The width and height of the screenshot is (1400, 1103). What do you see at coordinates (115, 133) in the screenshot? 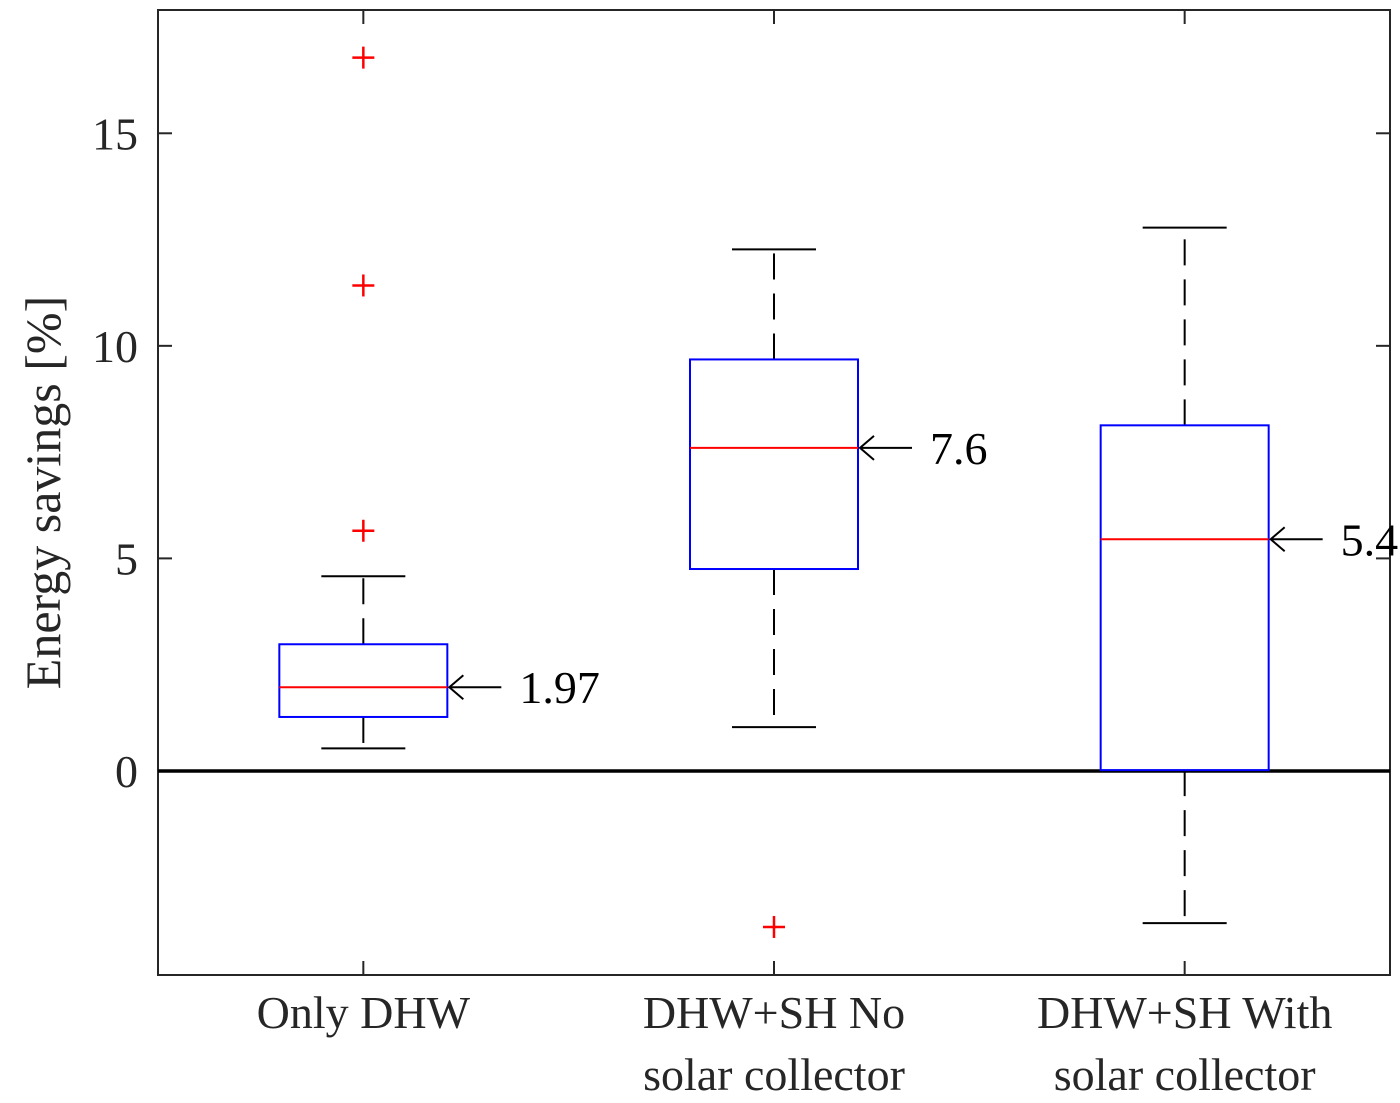
I see `y-tick-label: 15` at bounding box center [115, 133].